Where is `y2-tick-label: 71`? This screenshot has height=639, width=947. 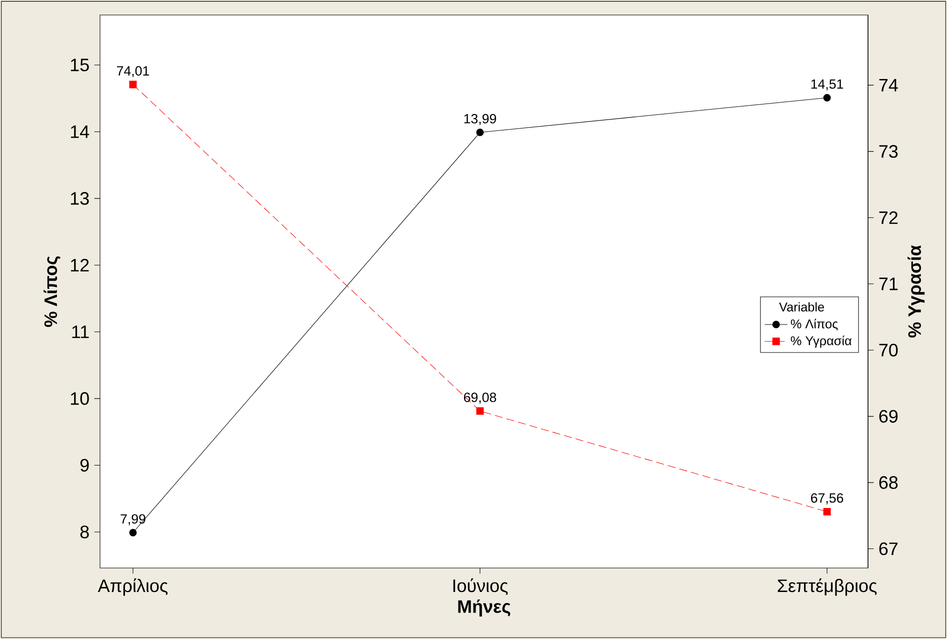 y2-tick-label: 71 is located at coordinates (888, 284).